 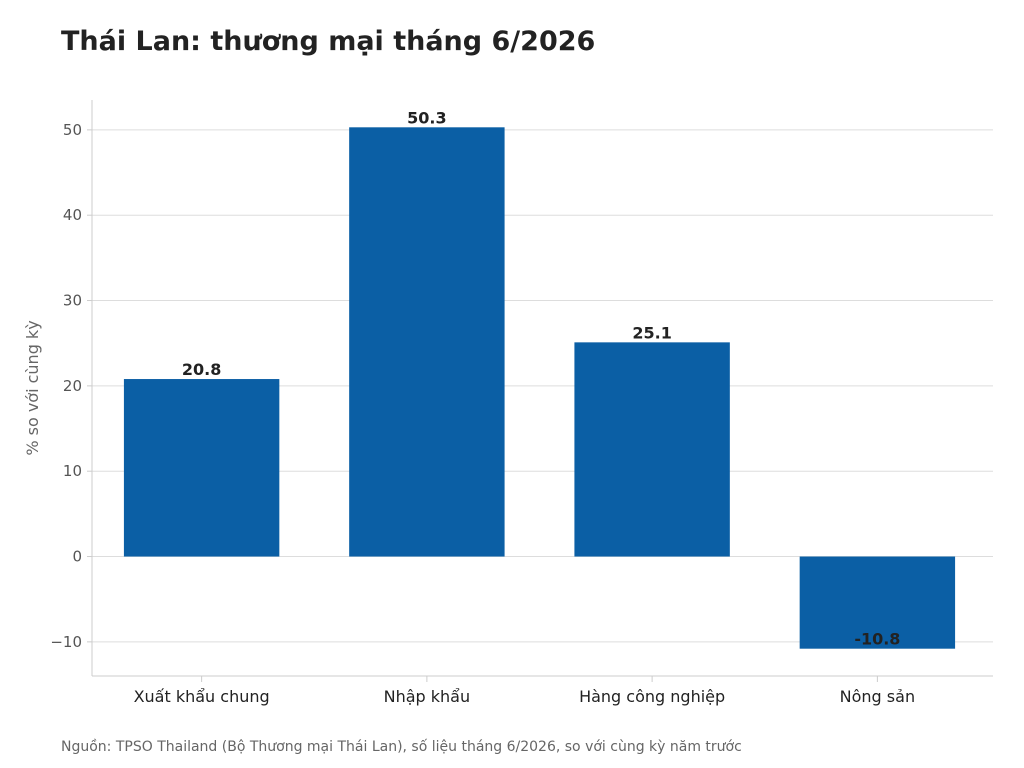 What do you see at coordinates (66, 642) in the screenshot?
I see `y-tick-label: −10` at bounding box center [66, 642].